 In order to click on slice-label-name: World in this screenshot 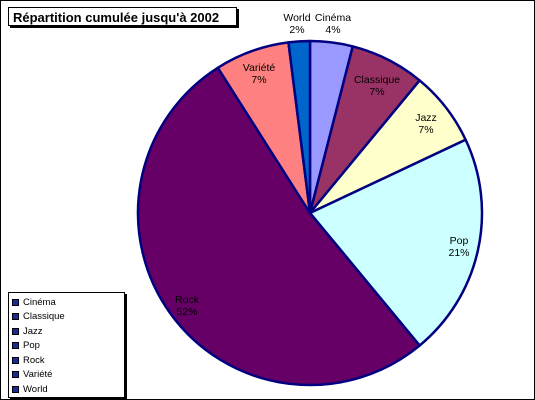, I will do `click(296, 18)`.